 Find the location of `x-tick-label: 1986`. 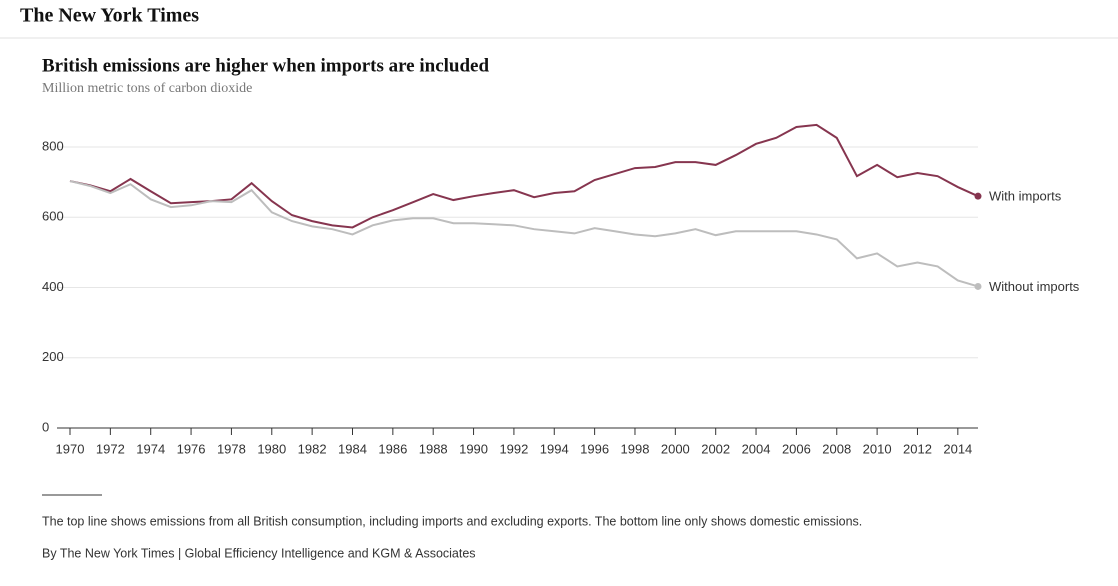

x-tick-label: 1986 is located at coordinates (392, 448).